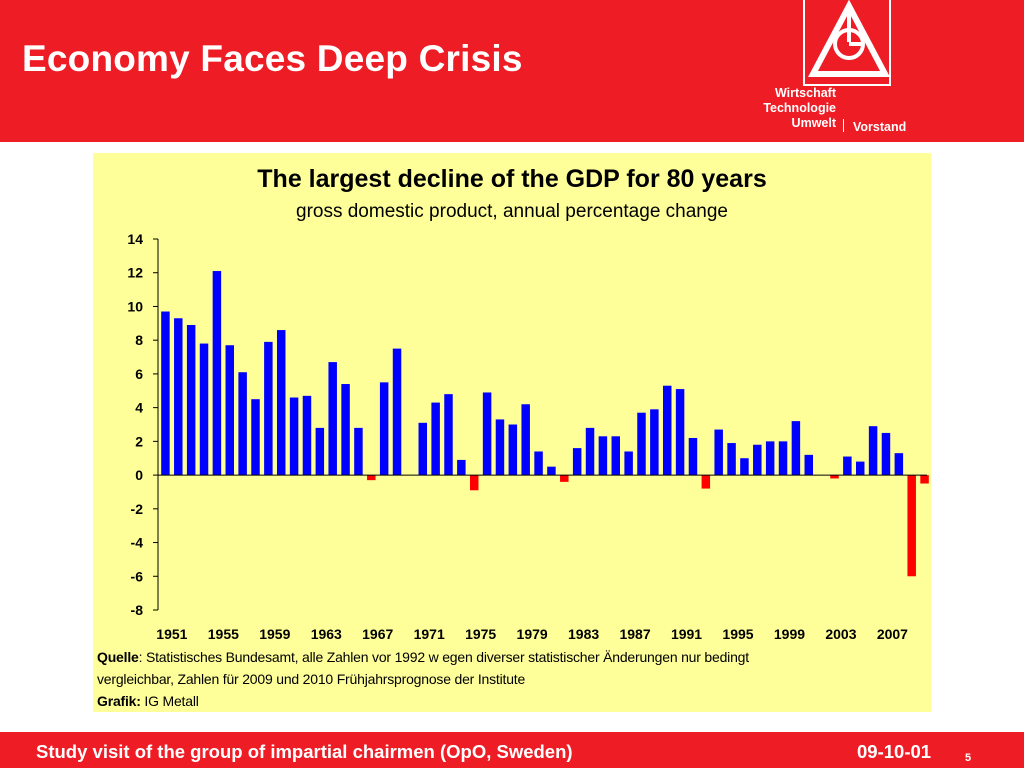 This screenshot has width=1024, height=768. What do you see at coordinates (860, 468) in the screenshot?
I see `bar-2005` at bounding box center [860, 468].